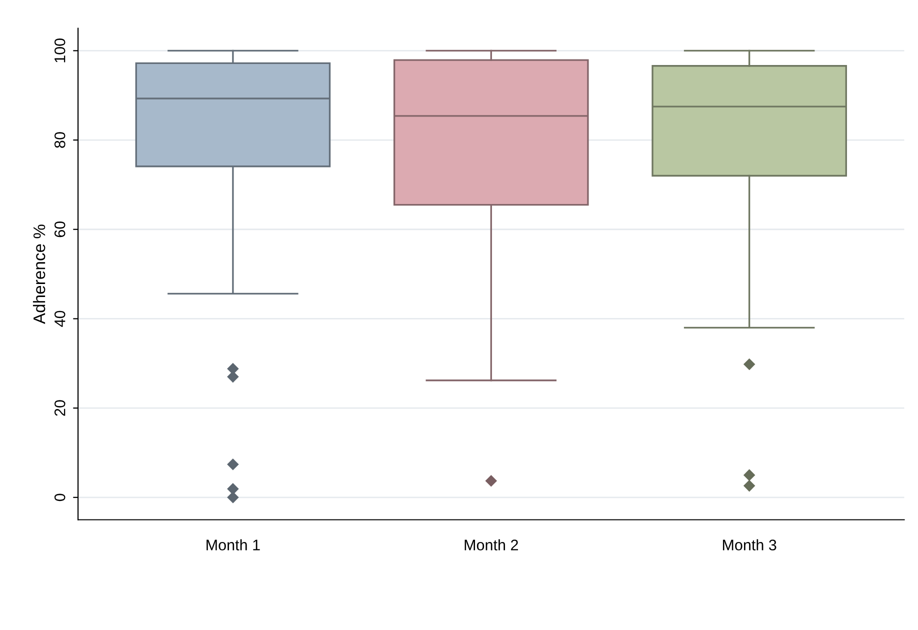 This screenshot has width=918, height=630. I want to click on y-tick-label: 100, so click(60, 50).